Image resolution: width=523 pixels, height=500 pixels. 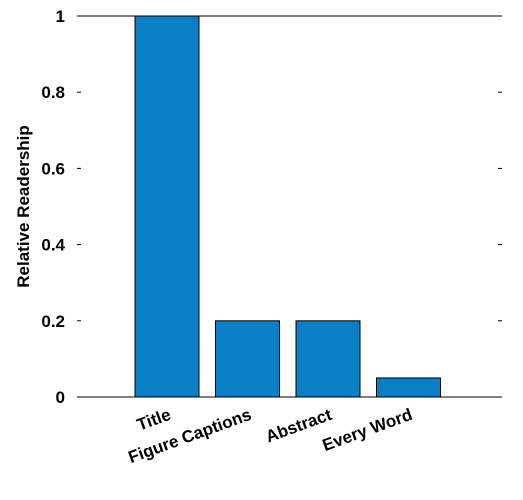 I want to click on y-tick-label: 0.6, so click(x=53, y=168).